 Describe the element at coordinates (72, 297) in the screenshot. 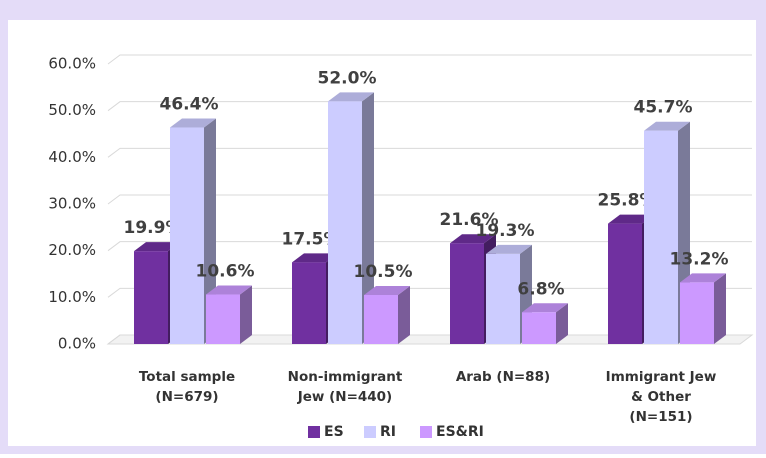

I see `y-tick-label: 10.0%` at that location.